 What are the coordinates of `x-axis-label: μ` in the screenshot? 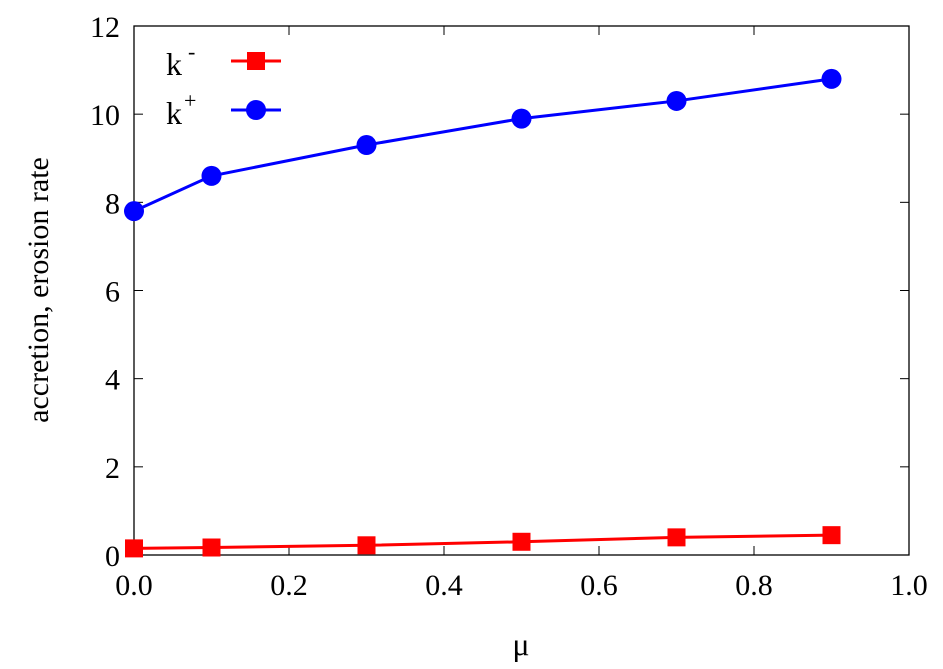 It's located at (520, 644).